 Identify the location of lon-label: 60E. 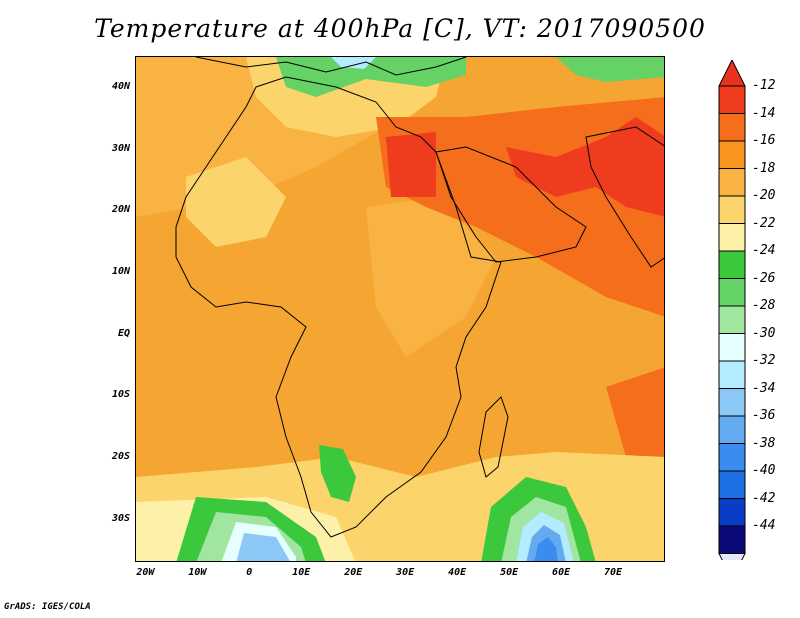
(561, 572).